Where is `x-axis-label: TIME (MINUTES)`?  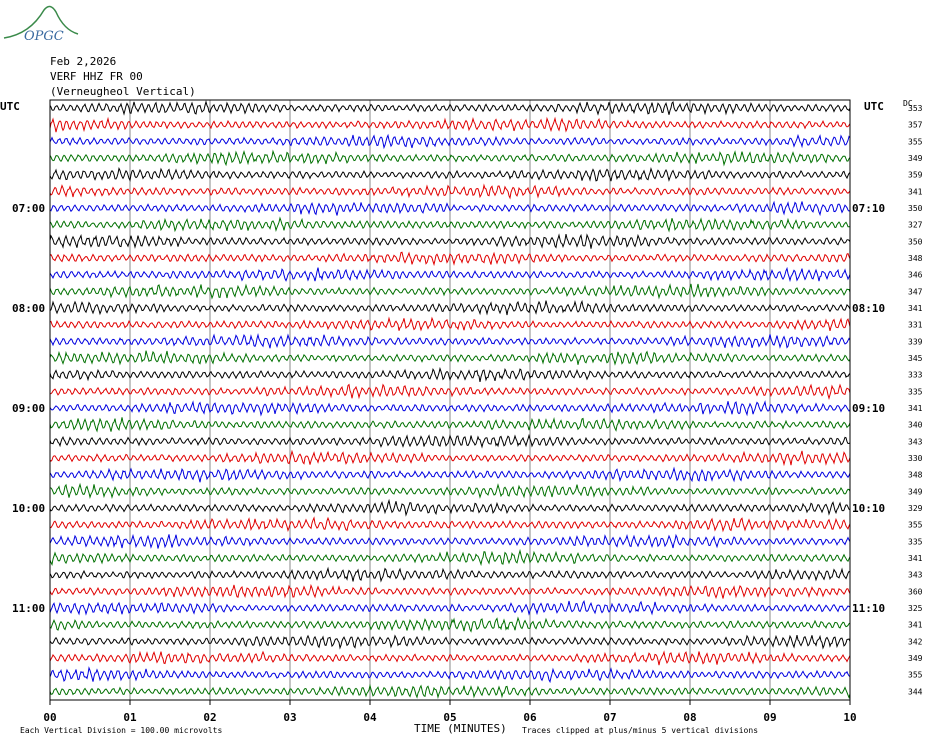 x-axis-label: TIME (MINUTES) is located at coordinates (460, 728).